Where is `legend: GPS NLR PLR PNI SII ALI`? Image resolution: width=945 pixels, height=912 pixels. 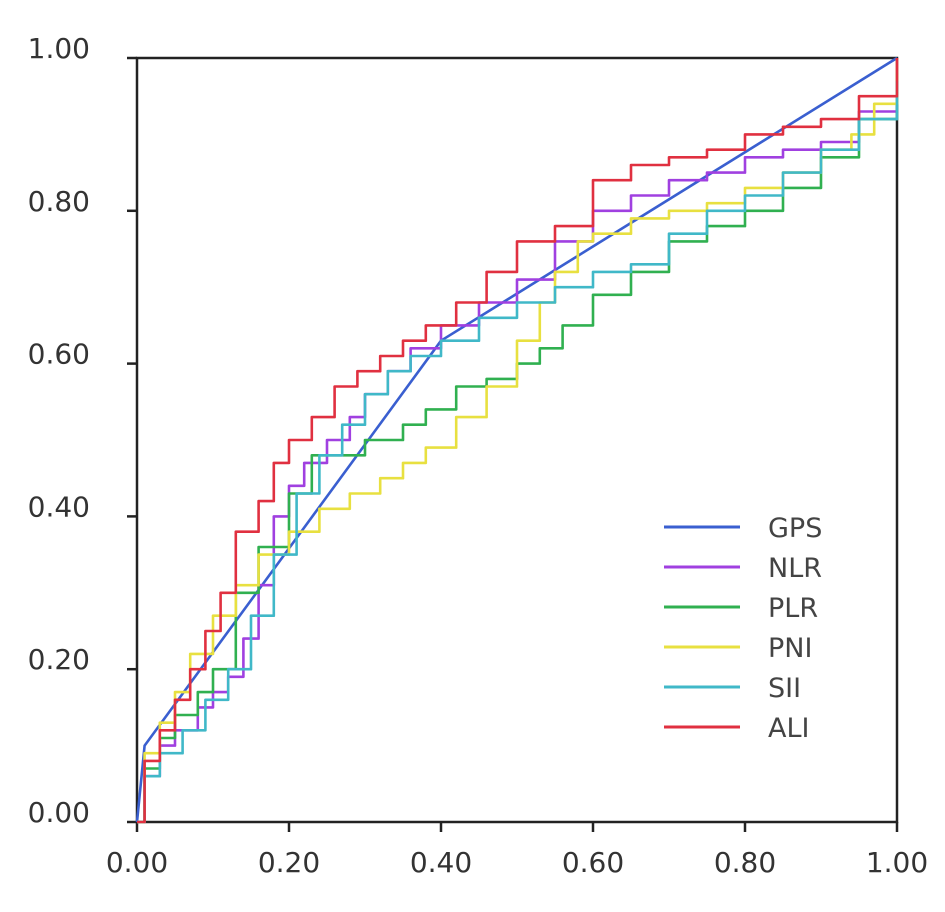
legend: GPS NLR PLR PNI SII ALI is located at coordinates (743, 628).